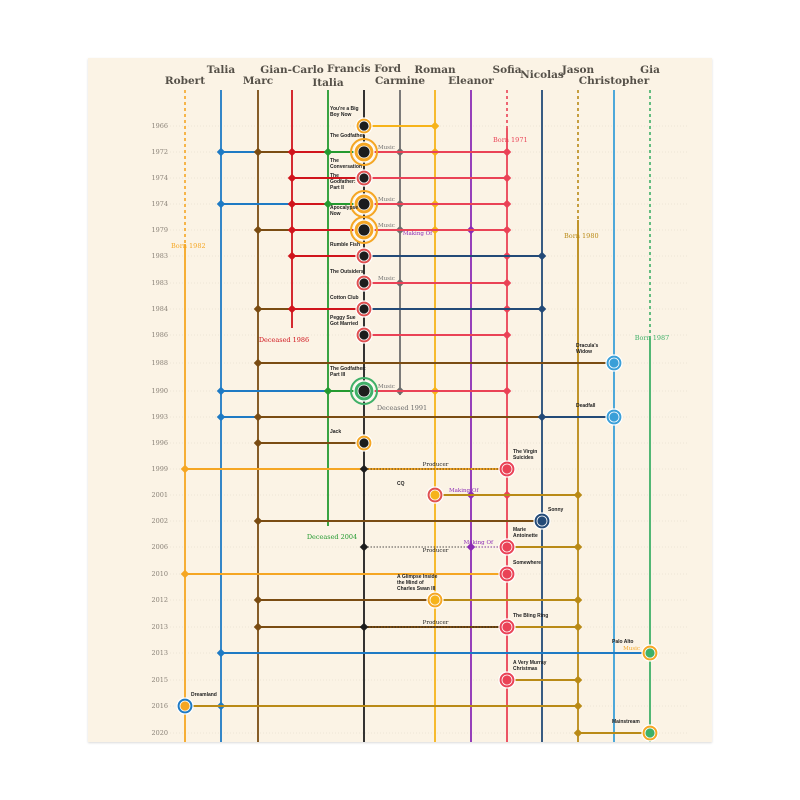 Image resolution: width=800 pixels, height=800 pixels. I want to click on film-node: The Godfather:Part III, so click(354, 385).